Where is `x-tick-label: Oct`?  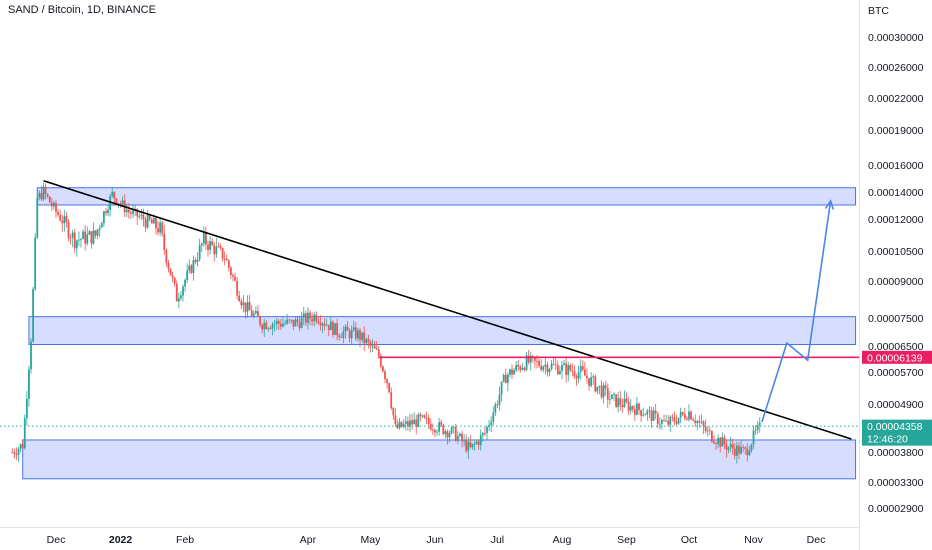
x-tick-label: Oct is located at coordinates (689, 540).